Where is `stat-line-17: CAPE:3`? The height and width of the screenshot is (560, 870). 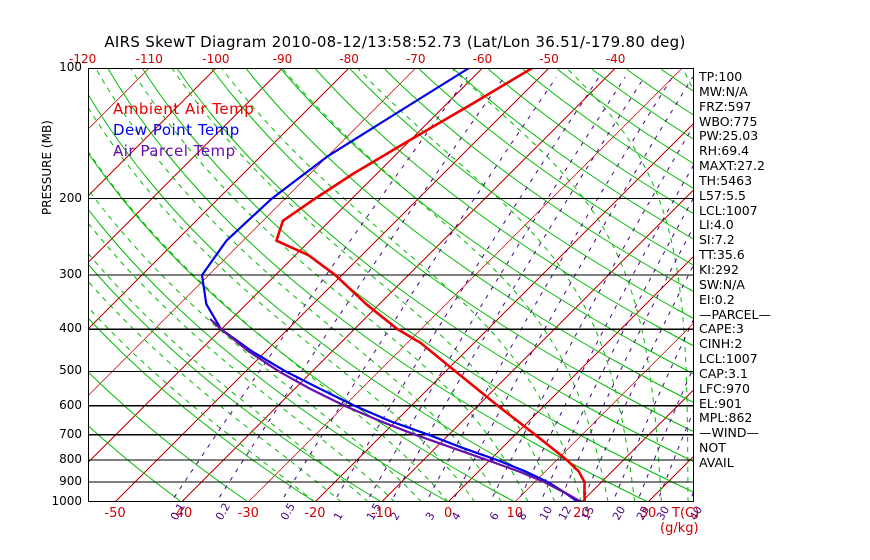
stat-line-17: CAPE:3 is located at coordinates (721, 329).